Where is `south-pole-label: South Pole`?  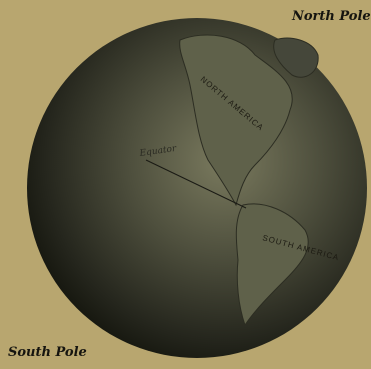 south-pole-label: South Pole is located at coordinates (47, 352).